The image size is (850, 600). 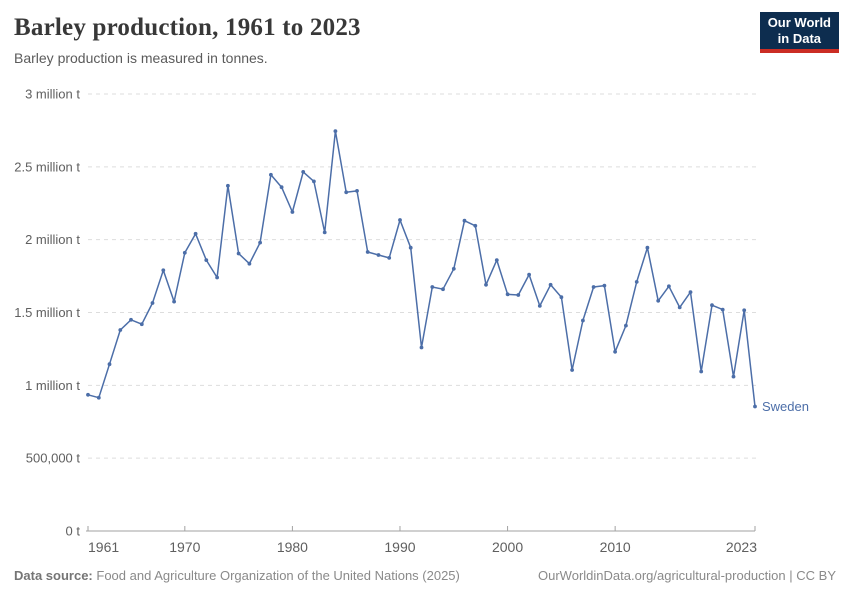 What do you see at coordinates (399, 547) in the screenshot?
I see `x-axis-tick-label: 1990` at bounding box center [399, 547].